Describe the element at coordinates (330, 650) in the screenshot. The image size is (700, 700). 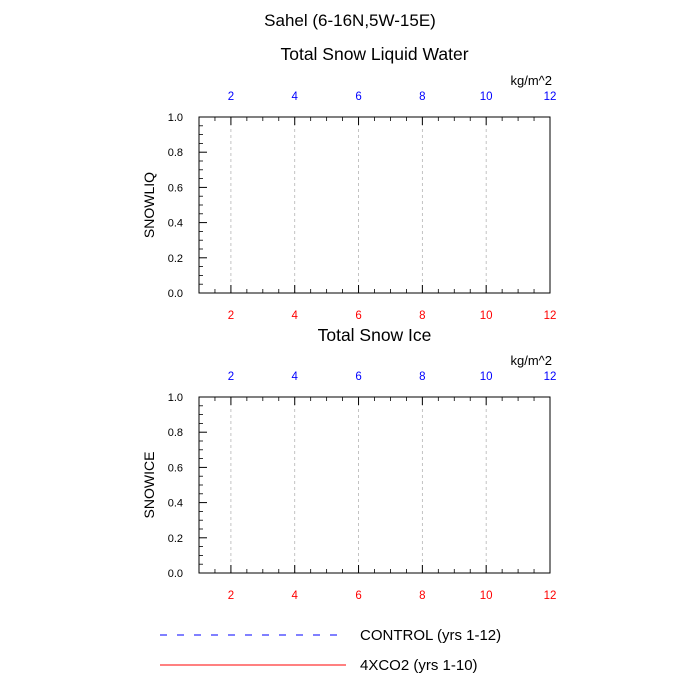
I see `legend: CONTROL (yrs 1-12) 4XCO2 (yrs 1-10)` at that location.